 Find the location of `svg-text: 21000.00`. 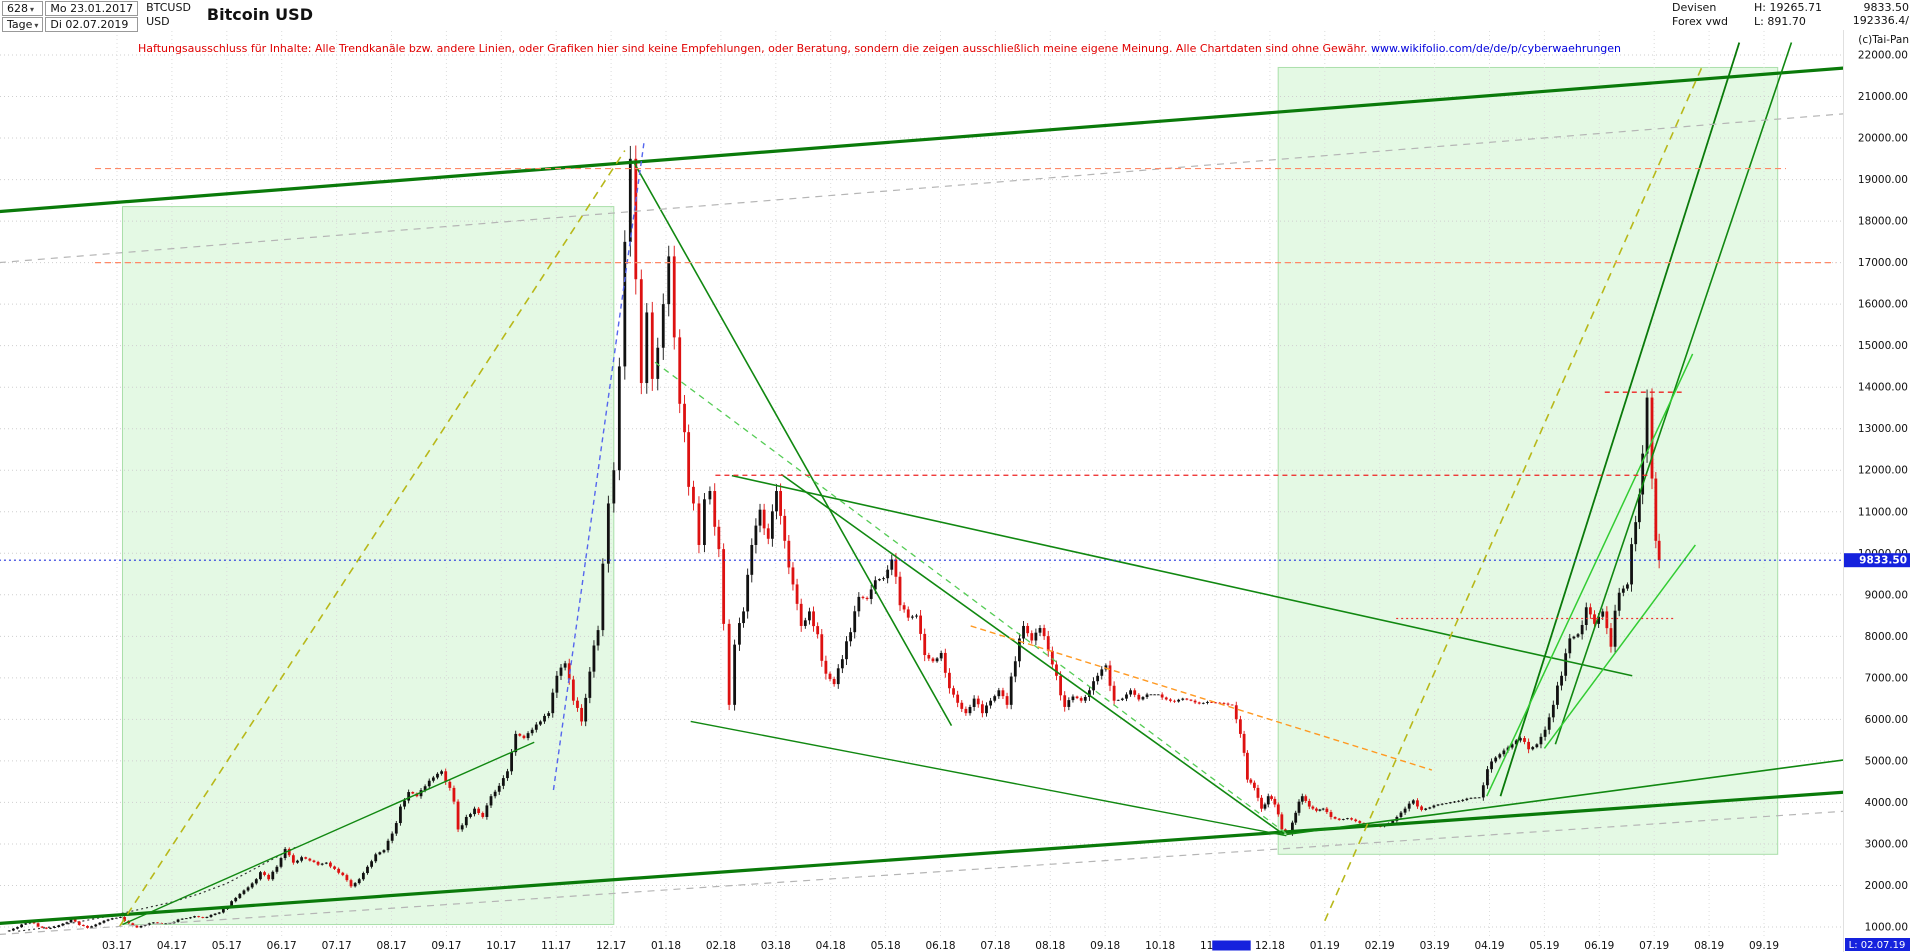

svg-text: 21000.00 is located at coordinates (1883, 97).